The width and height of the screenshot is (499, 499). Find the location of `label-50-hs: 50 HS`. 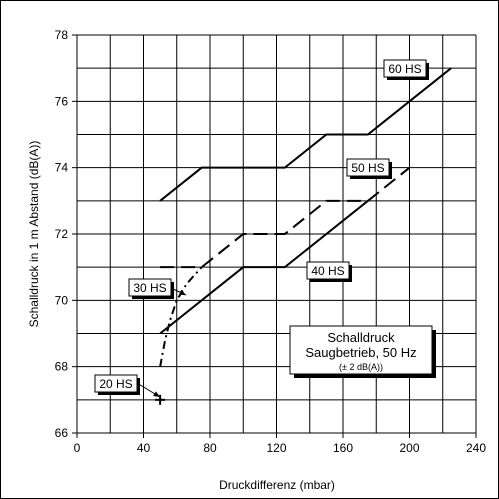

label-50-hs: 50 HS is located at coordinates (369, 168).